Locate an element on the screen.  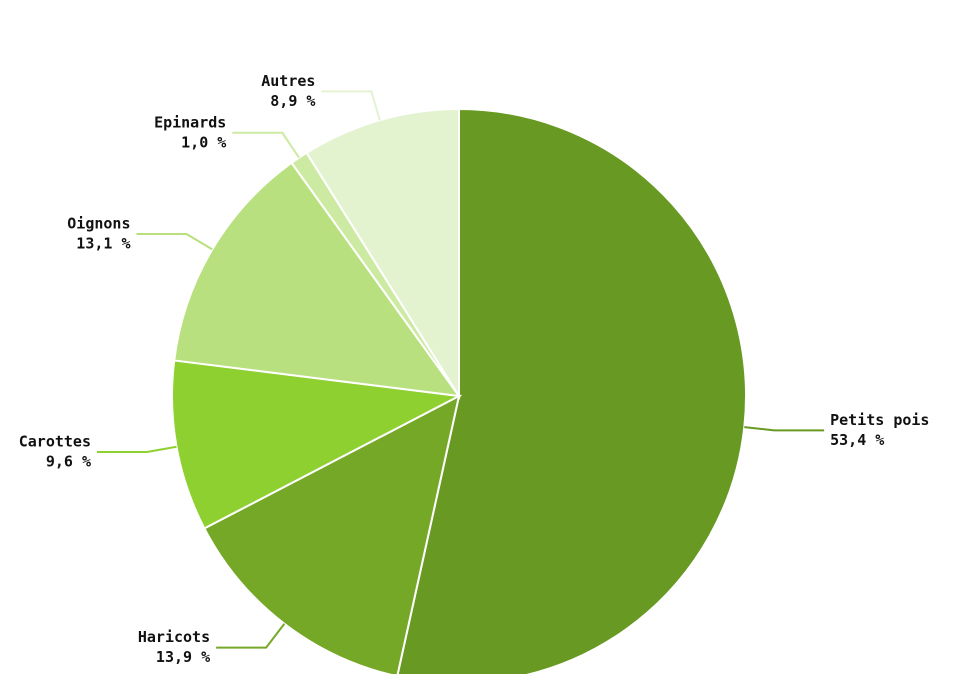
slice-value: 1,0 % is located at coordinates (203, 142).